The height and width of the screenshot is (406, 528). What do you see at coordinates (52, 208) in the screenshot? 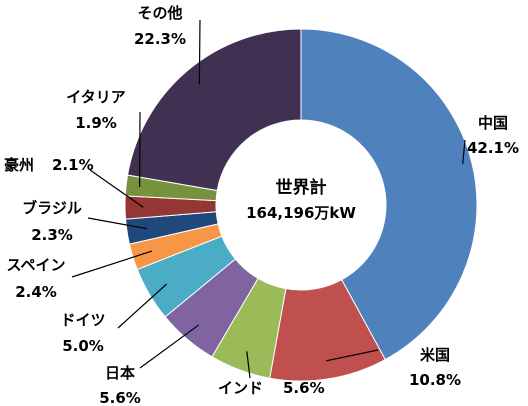
I see `slice-label-7: ブラジル` at bounding box center [52, 208].